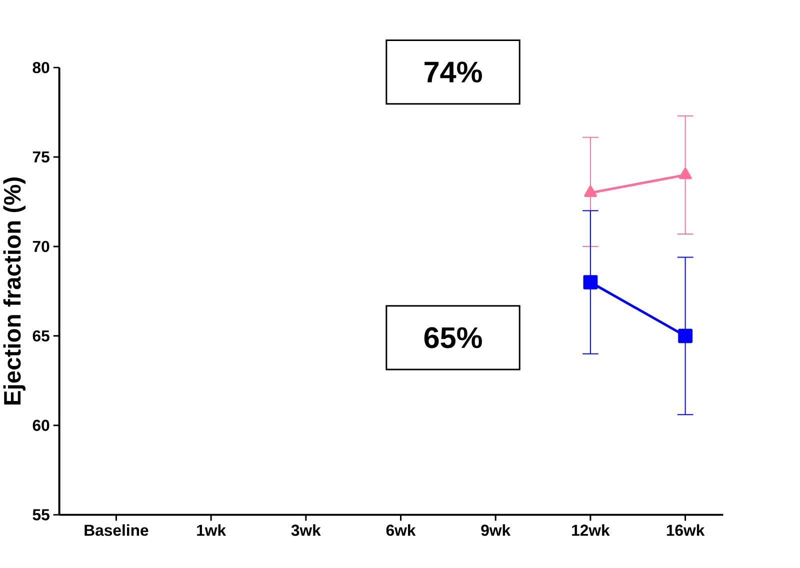 The image size is (800, 568). Describe the element at coordinates (306, 530) in the screenshot. I see `x-tick-label: 3wk` at that location.